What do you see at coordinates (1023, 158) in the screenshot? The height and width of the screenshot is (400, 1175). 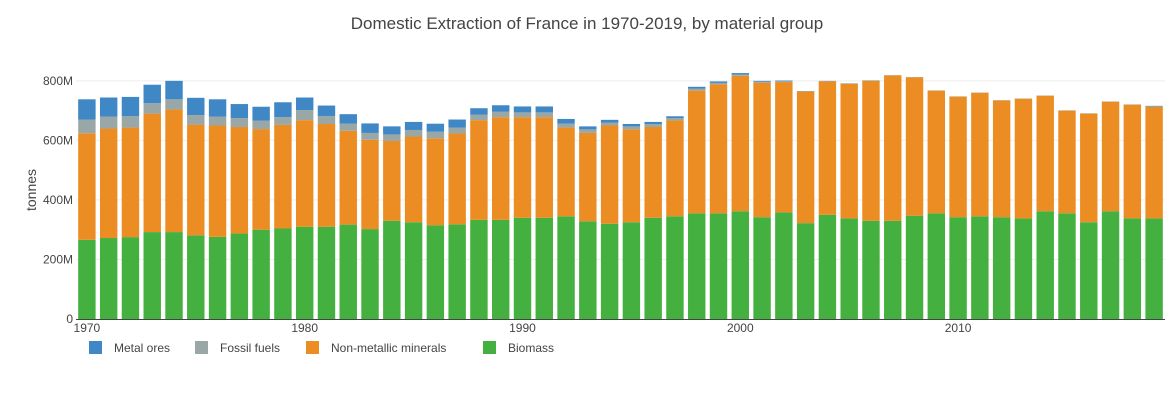 I see `bar-non-metallic-minerals-2013` at bounding box center [1023, 158].